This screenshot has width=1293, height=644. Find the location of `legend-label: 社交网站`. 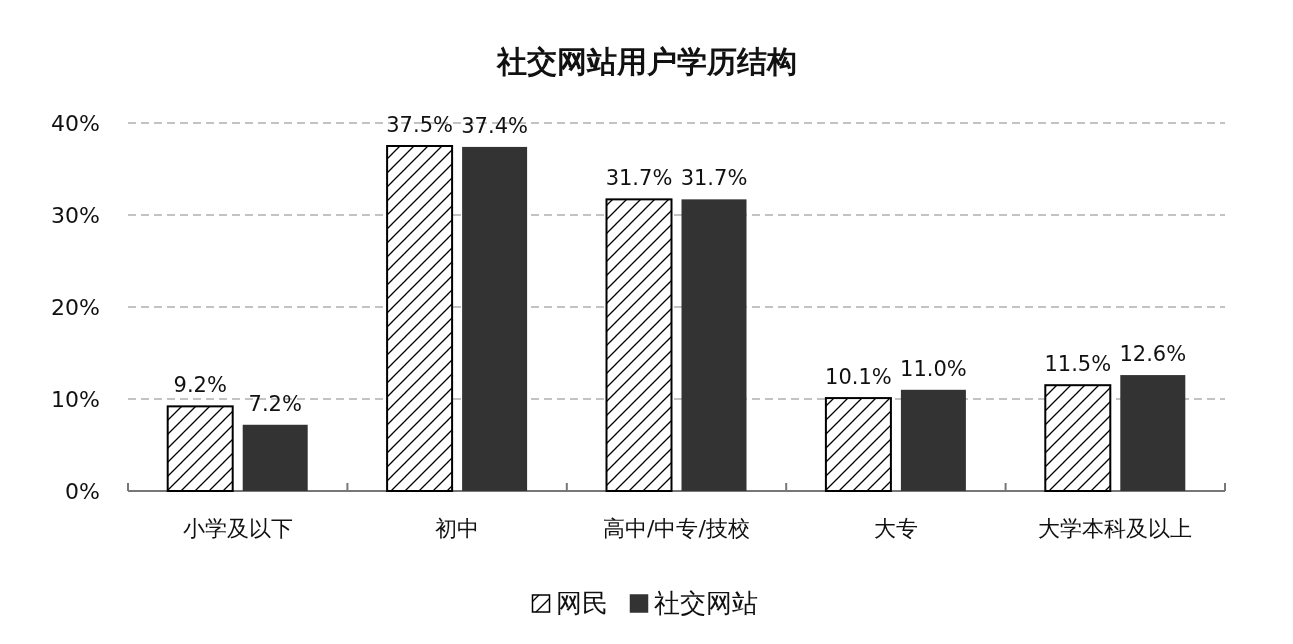

legend-label: 社交网站 is located at coordinates (705, 603).